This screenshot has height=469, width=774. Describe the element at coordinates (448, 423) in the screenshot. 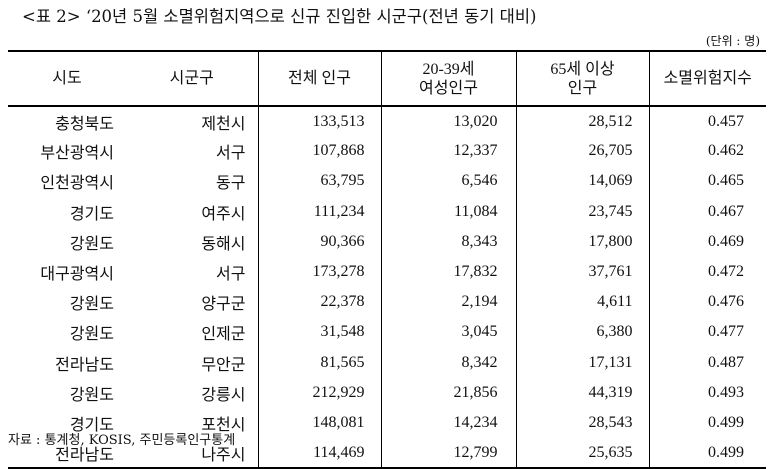

I see `cell-women-20-39: 14,234` at that location.